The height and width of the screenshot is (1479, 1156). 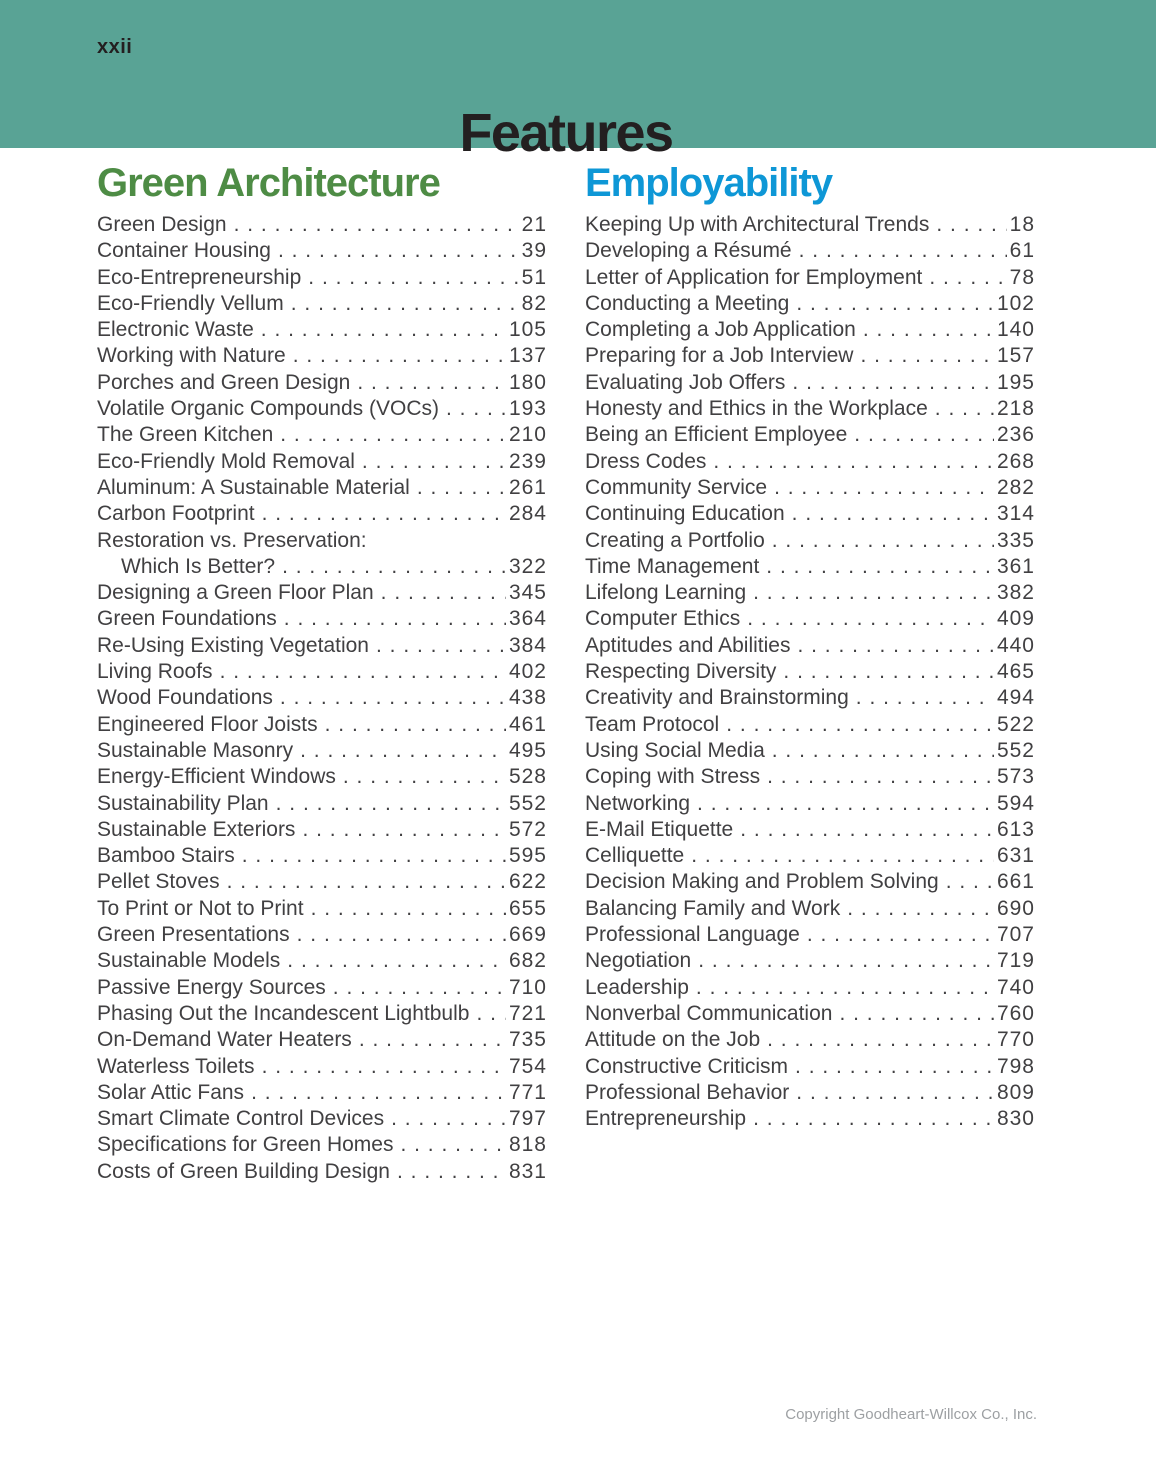 I want to click on toc-entry-title: Honesty and Ethics in the Workplace, so click(x=756, y=409).